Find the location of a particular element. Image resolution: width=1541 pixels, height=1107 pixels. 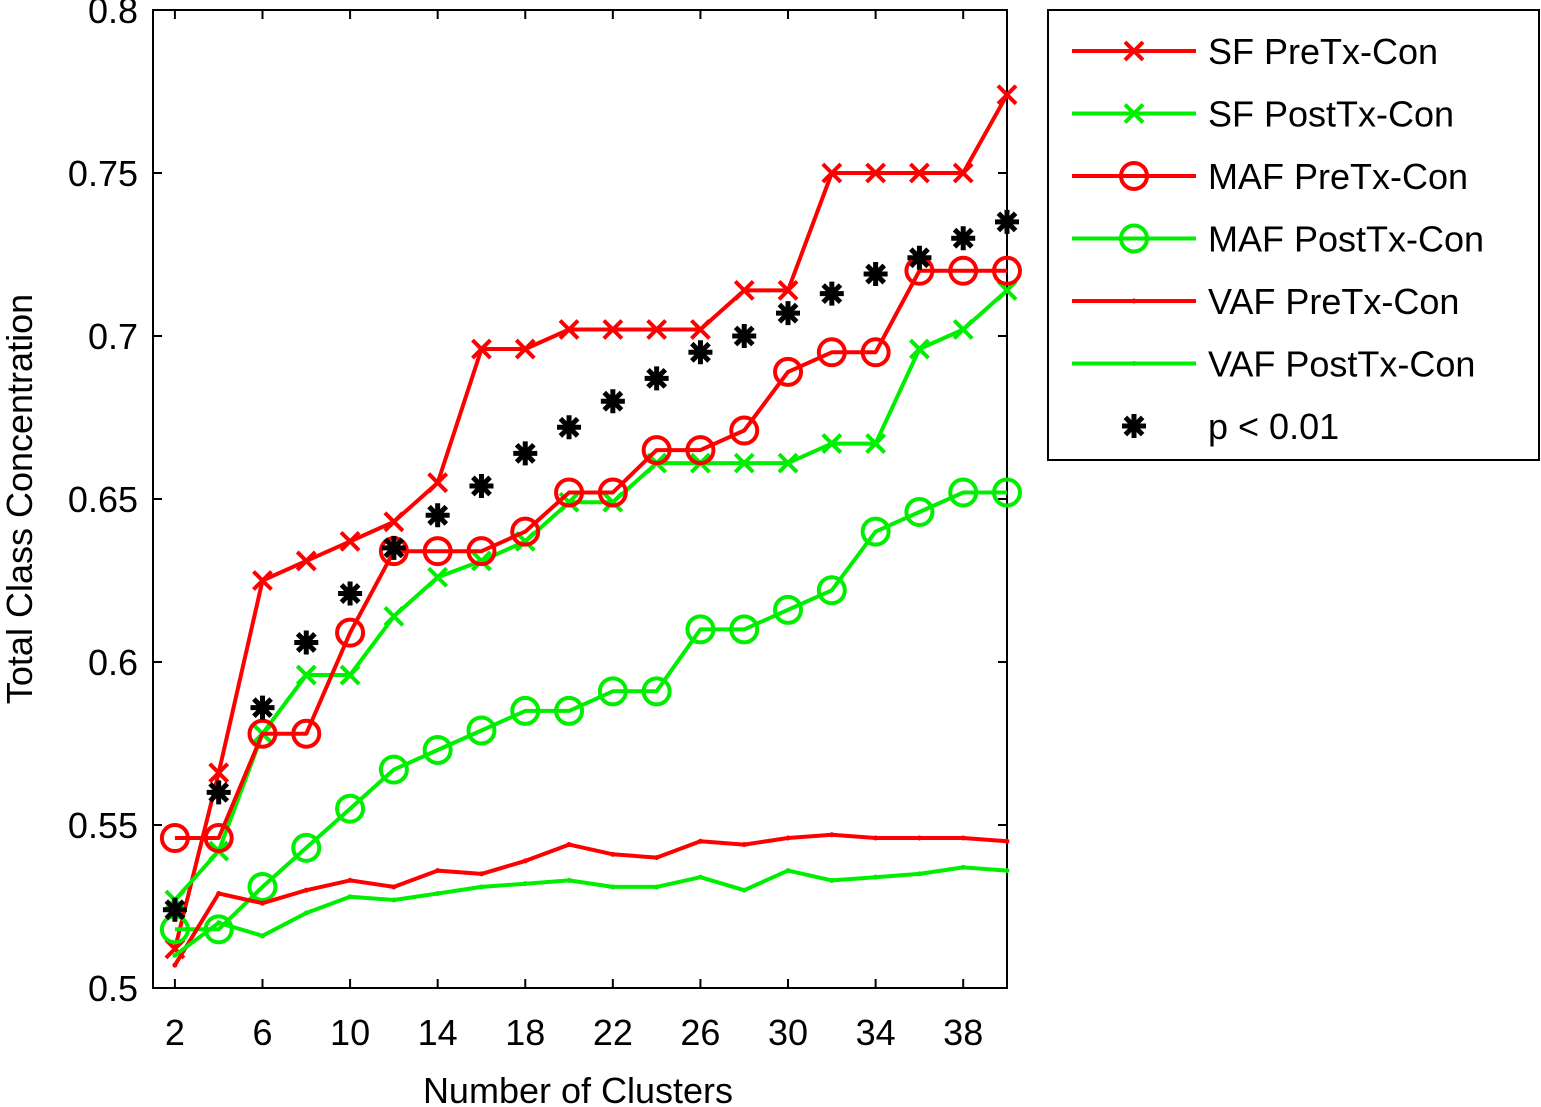

x-tick-label: 22 is located at coordinates (613, 1032).